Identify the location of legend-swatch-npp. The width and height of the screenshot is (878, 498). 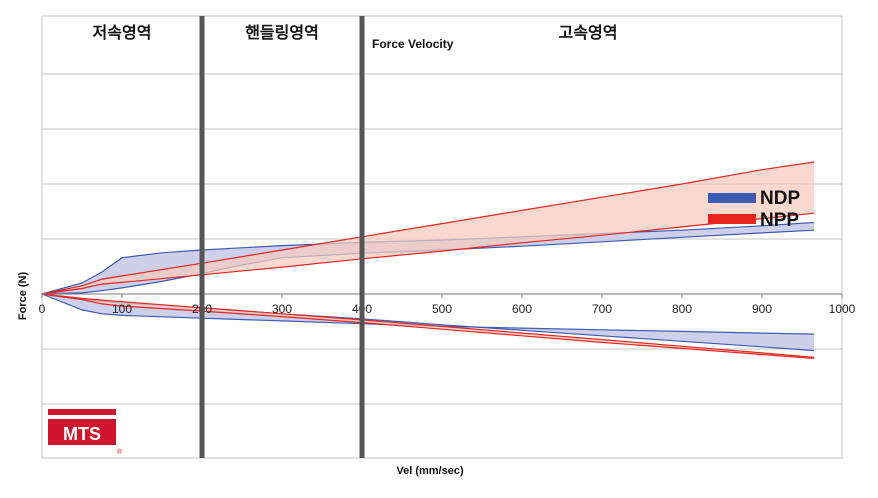
(732, 219).